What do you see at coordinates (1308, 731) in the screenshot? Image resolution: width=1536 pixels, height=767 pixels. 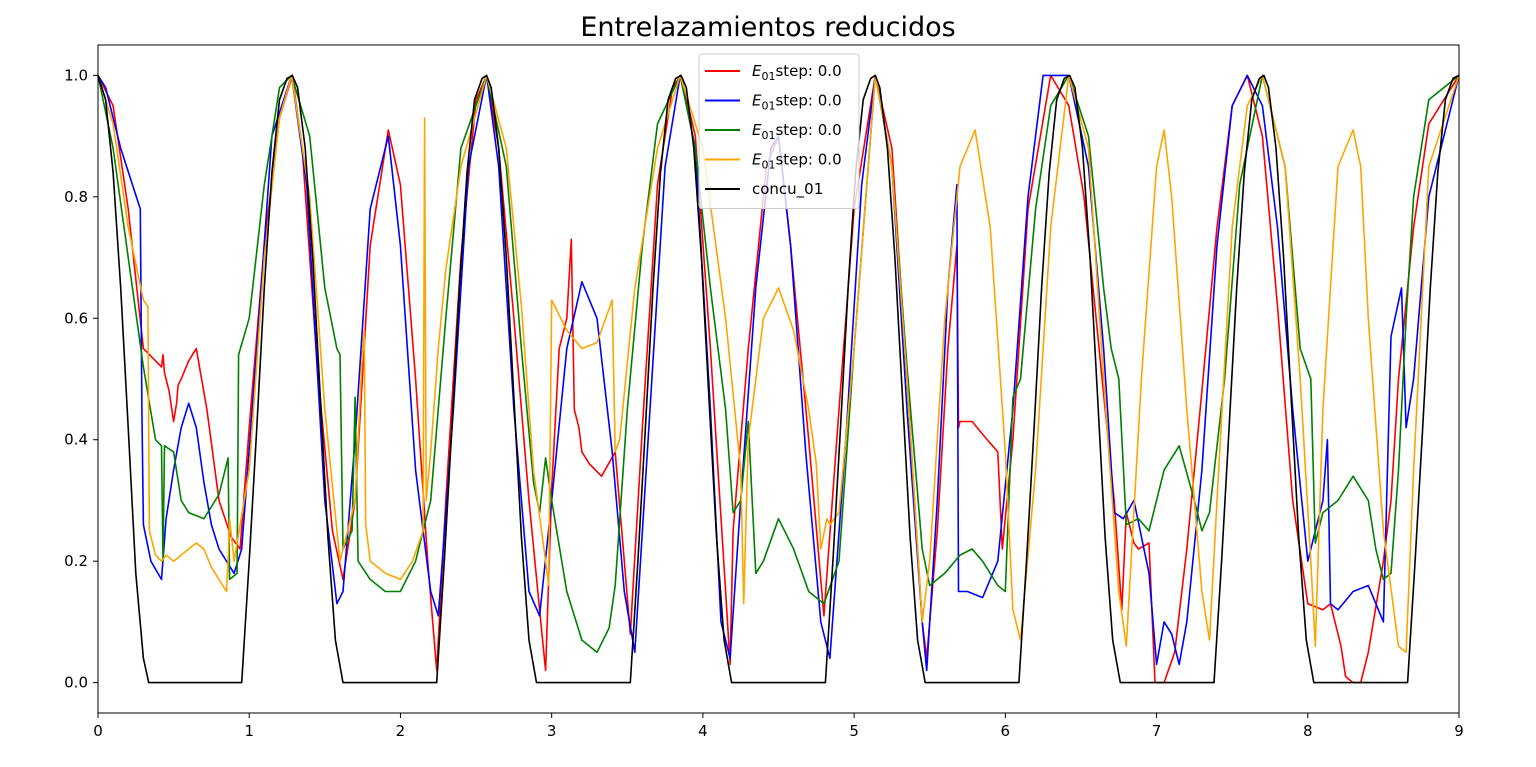 I see `x-tick-label: 8` at bounding box center [1308, 731].